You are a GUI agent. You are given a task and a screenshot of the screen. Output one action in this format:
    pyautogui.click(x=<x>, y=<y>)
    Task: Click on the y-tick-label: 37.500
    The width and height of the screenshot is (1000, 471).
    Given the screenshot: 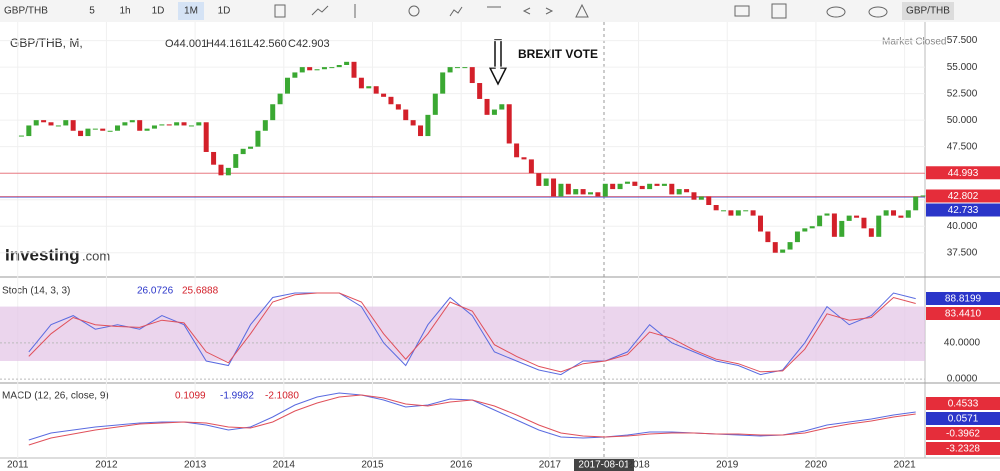 What is the action you would take?
    pyautogui.click(x=962, y=252)
    